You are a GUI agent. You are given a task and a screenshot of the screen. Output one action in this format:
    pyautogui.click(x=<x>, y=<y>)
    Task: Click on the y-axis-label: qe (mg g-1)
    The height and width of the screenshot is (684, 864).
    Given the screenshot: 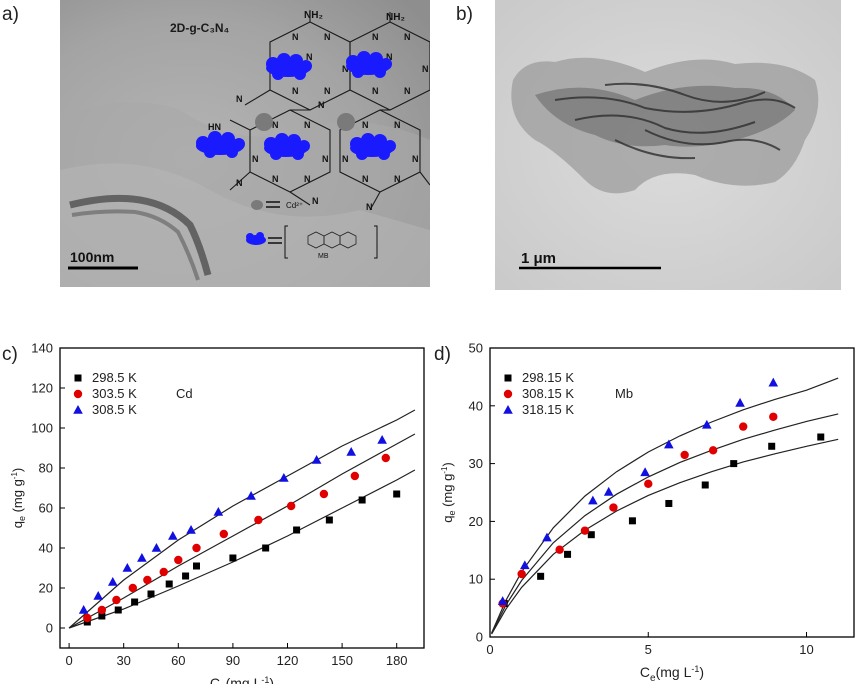 What is the action you would take?
    pyautogui.click(x=18, y=498)
    